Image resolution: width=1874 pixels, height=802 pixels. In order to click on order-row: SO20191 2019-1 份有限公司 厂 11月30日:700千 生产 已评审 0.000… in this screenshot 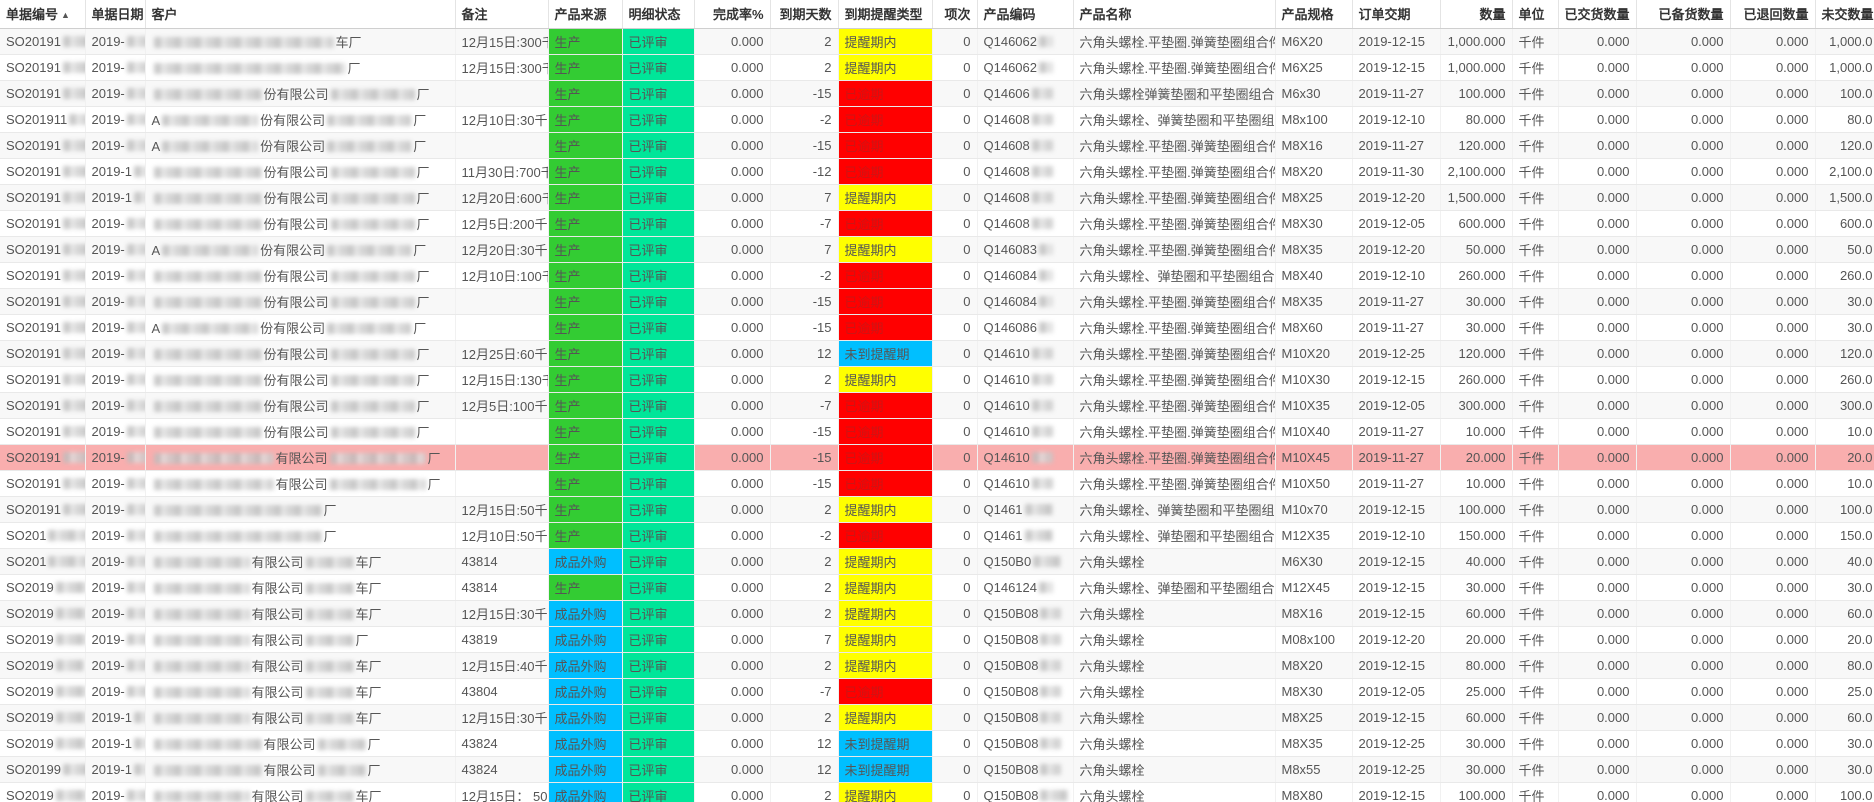, I will do `click(937, 171)`.